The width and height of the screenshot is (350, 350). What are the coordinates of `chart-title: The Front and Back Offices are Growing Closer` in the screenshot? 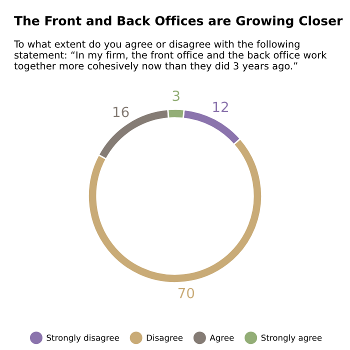 It's located at (178, 22).